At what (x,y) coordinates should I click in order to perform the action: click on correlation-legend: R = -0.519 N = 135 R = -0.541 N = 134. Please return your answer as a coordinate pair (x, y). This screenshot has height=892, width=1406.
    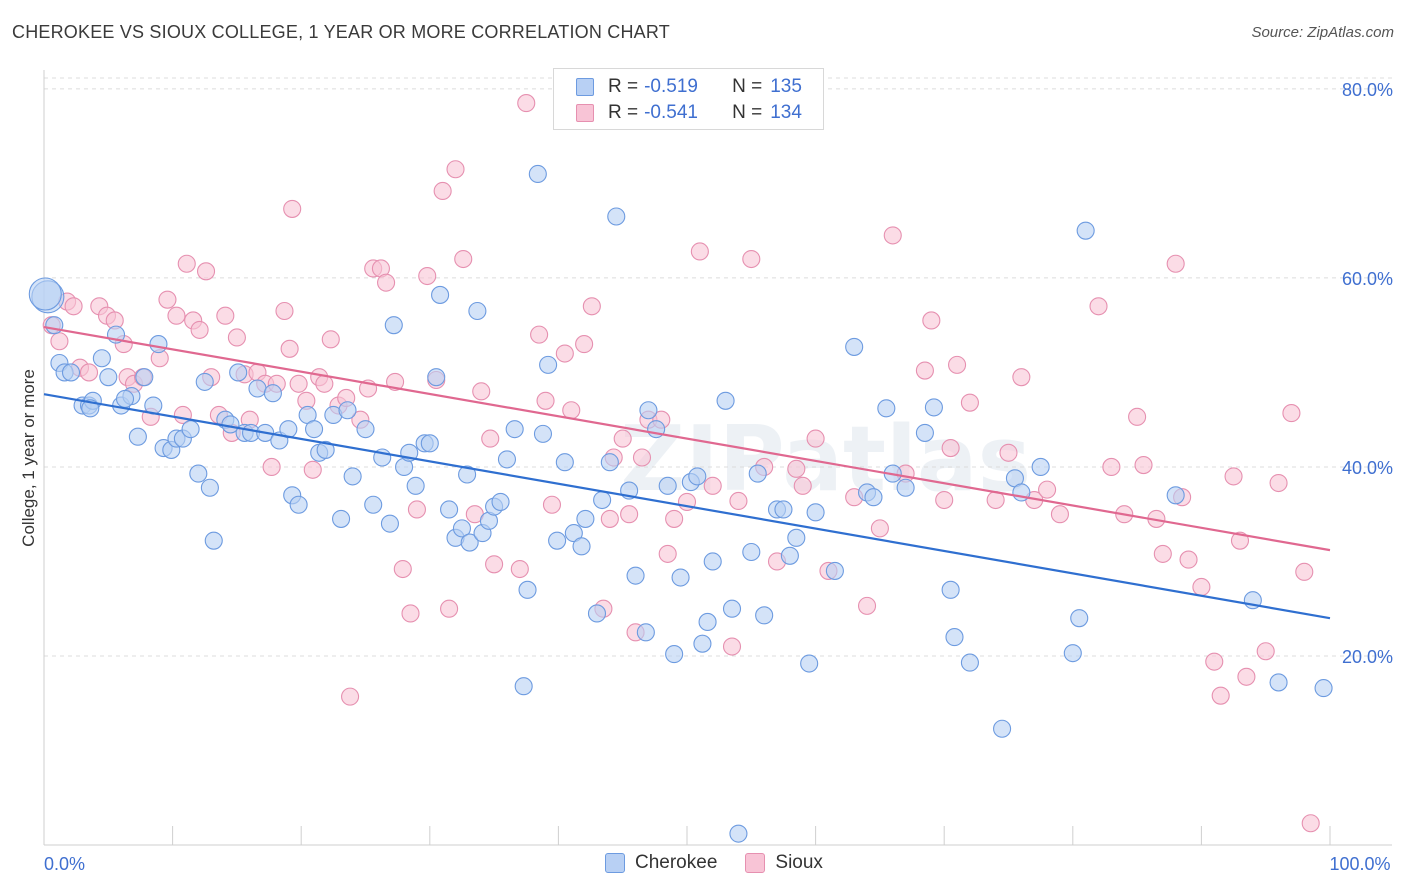
    Looking at the image, I should click on (688, 99).